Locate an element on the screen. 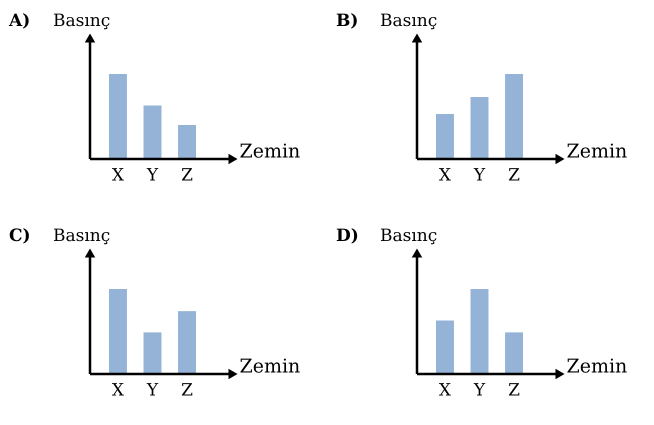 Image resolution: width=654 pixels, height=425 pixels. chart-title: D) is located at coordinates (347, 236).